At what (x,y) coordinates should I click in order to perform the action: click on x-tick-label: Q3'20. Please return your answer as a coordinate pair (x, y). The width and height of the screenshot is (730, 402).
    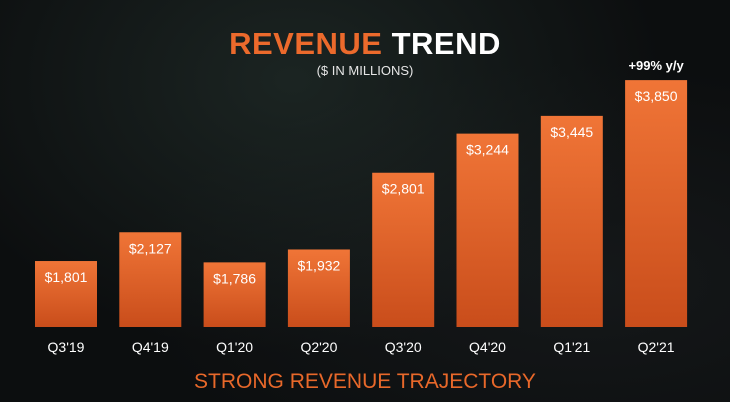
    Looking at the image, I should click on (403, 347).